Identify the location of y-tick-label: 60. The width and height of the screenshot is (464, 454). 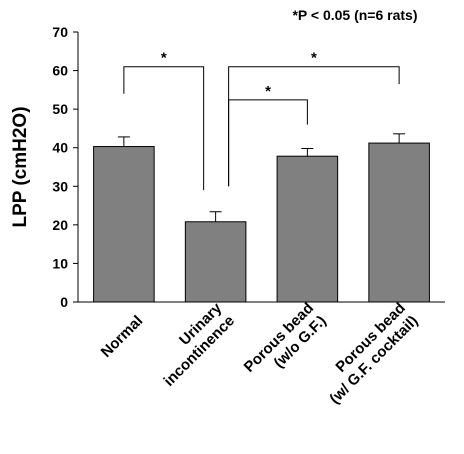
(60, 71).